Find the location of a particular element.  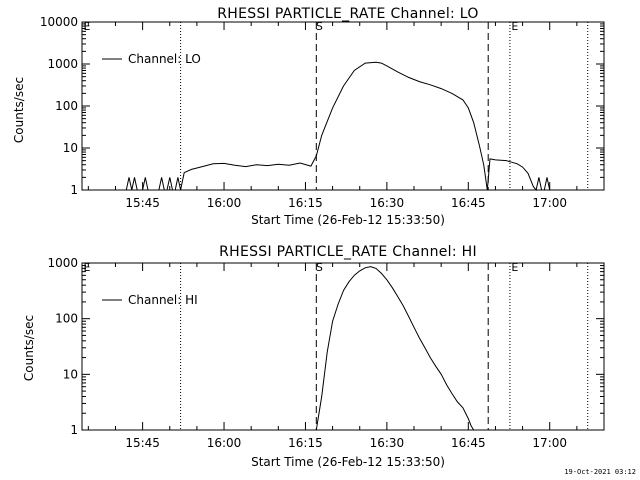

legend-label: Channel: HI is located at coordinates (163, 300).